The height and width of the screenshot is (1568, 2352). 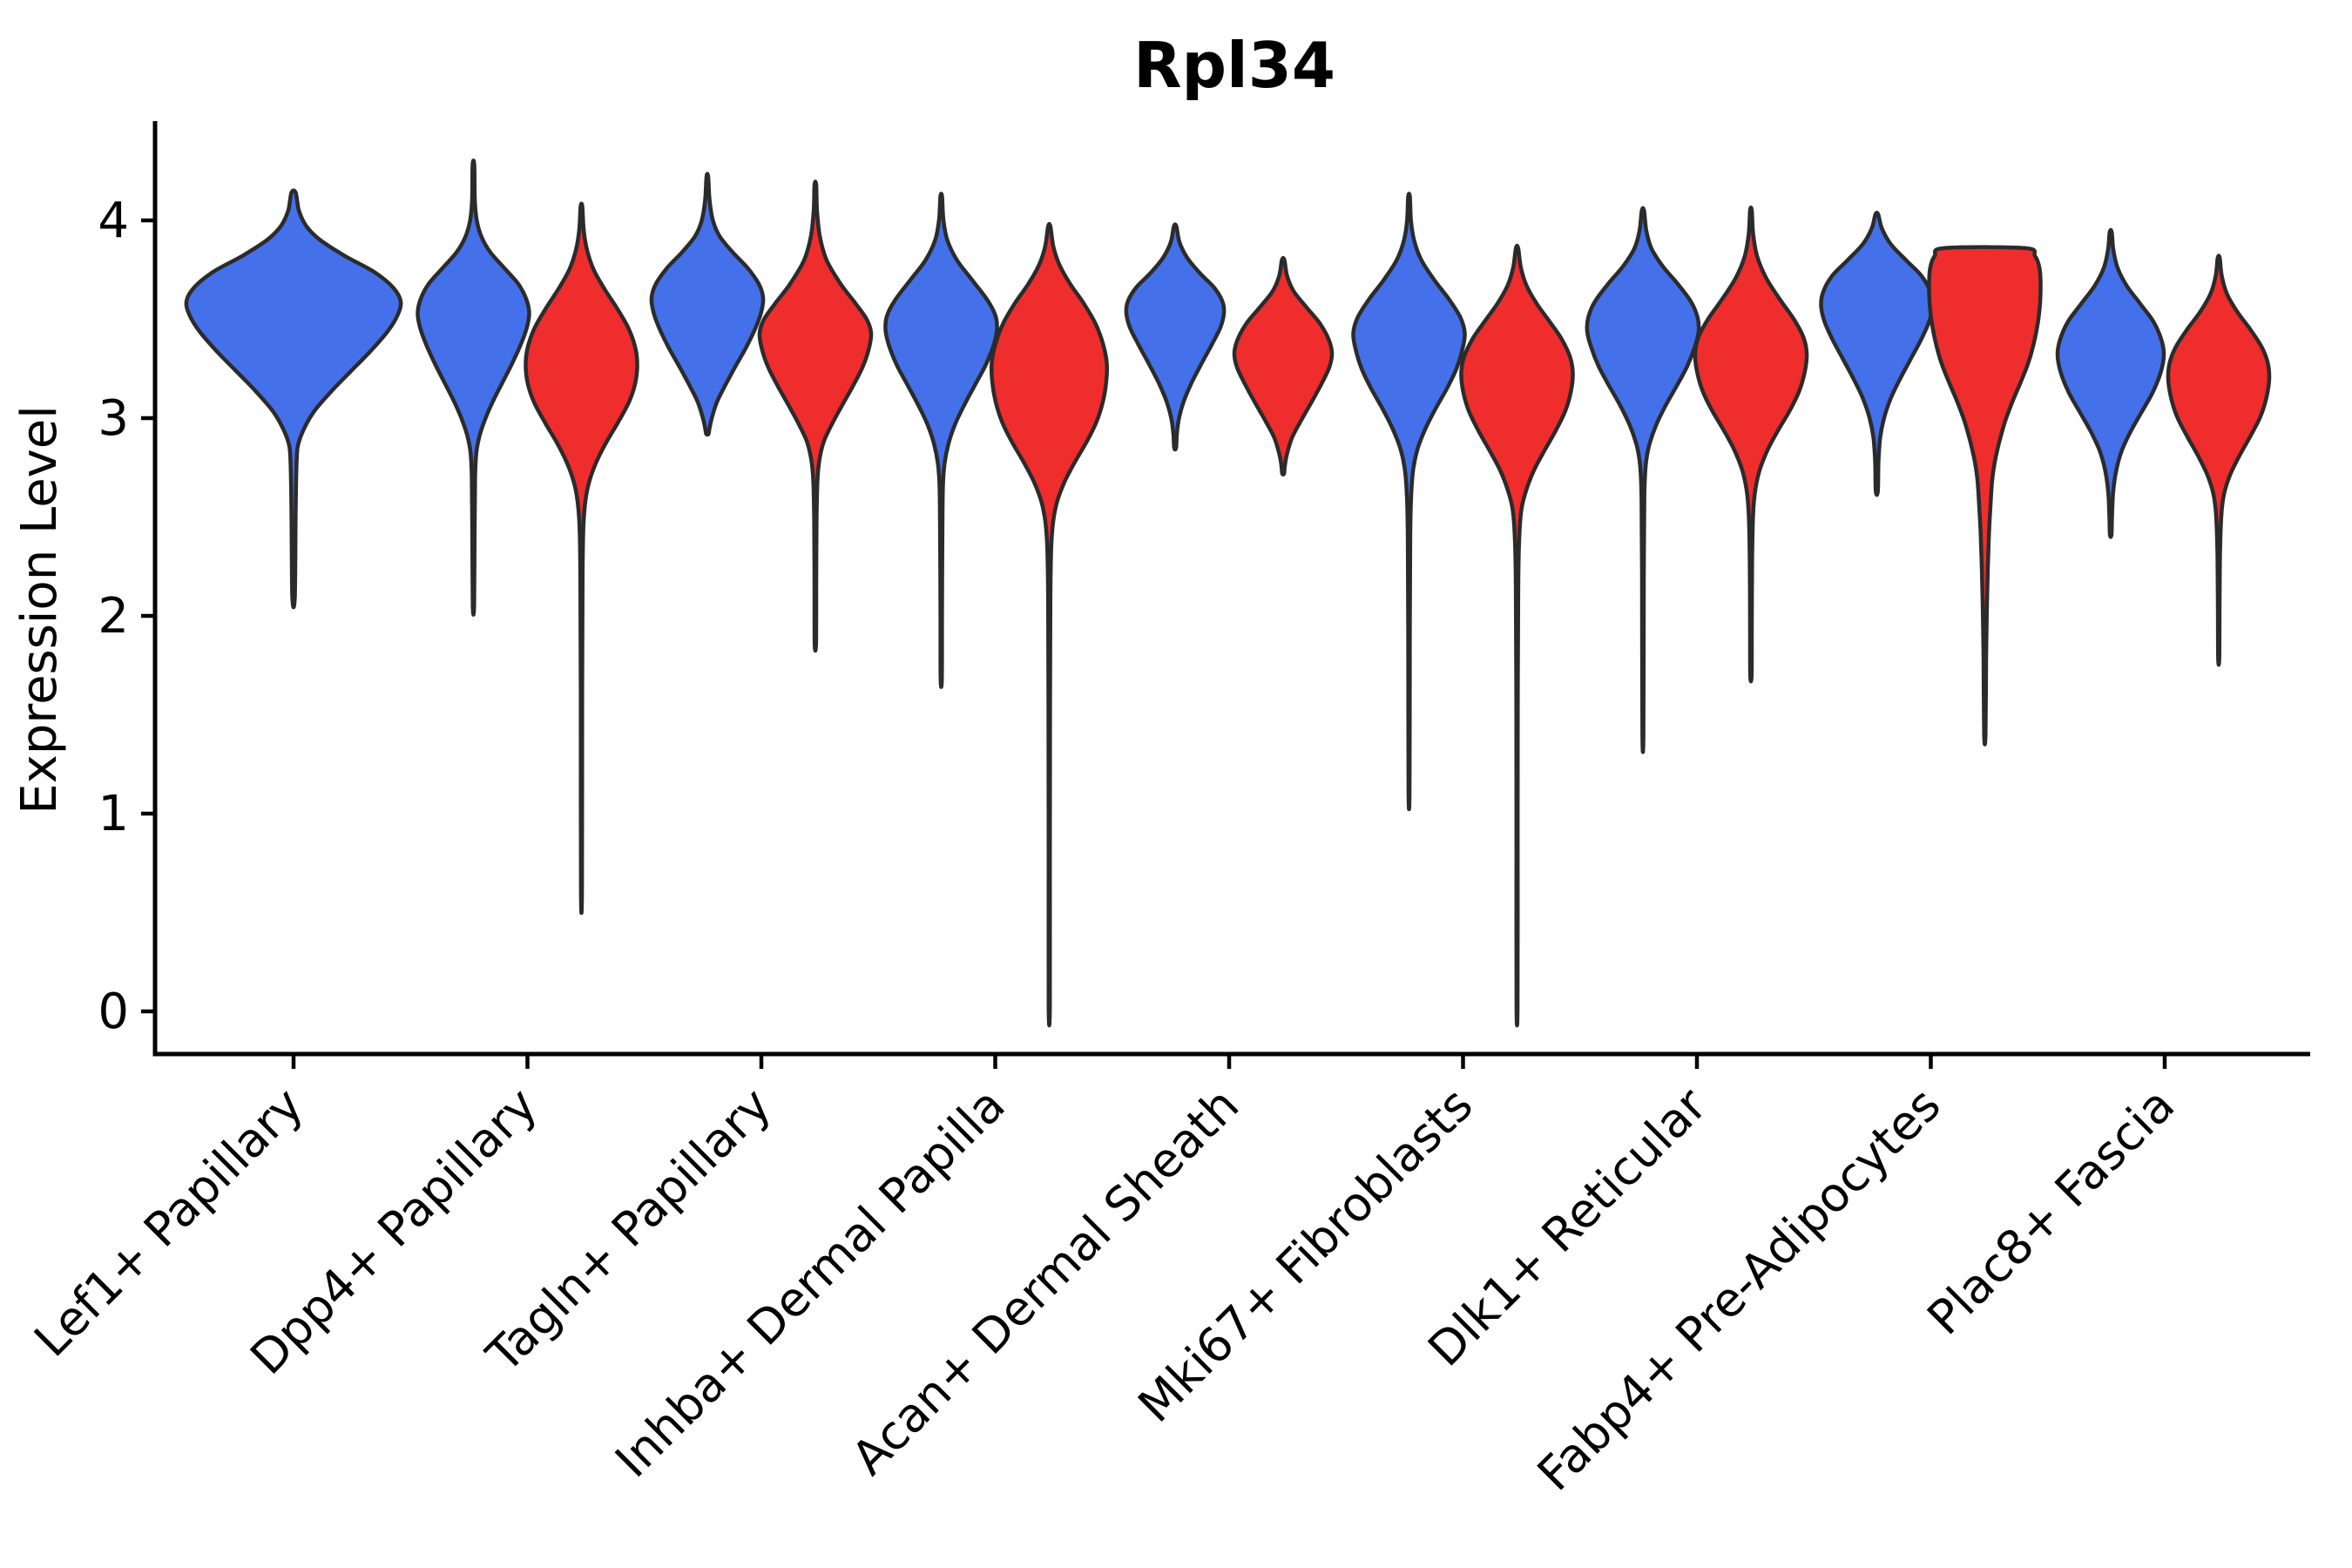 What do you see at coordinates (1045, 1281) in the screenshot?
I see `x-tick-label-4: Acan+ Dermal Sheath` at bounding box center [1045, 1281].